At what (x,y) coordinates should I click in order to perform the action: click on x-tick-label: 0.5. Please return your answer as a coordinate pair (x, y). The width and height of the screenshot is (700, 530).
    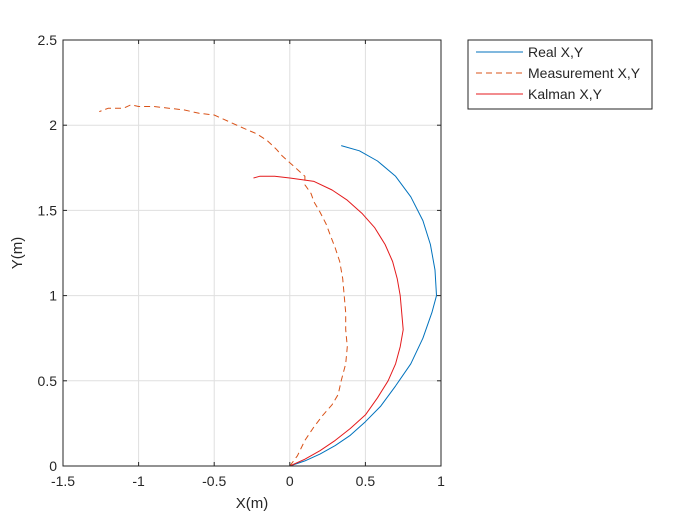
    Looking at the image, I should click on (366, 481).